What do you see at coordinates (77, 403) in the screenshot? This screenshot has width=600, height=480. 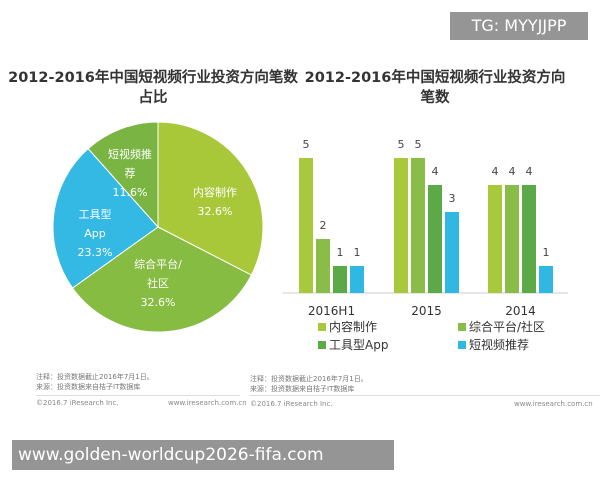 I see `copyright-left: ©2016.7 iResearch Inc.` at bounding box center [77, 403].